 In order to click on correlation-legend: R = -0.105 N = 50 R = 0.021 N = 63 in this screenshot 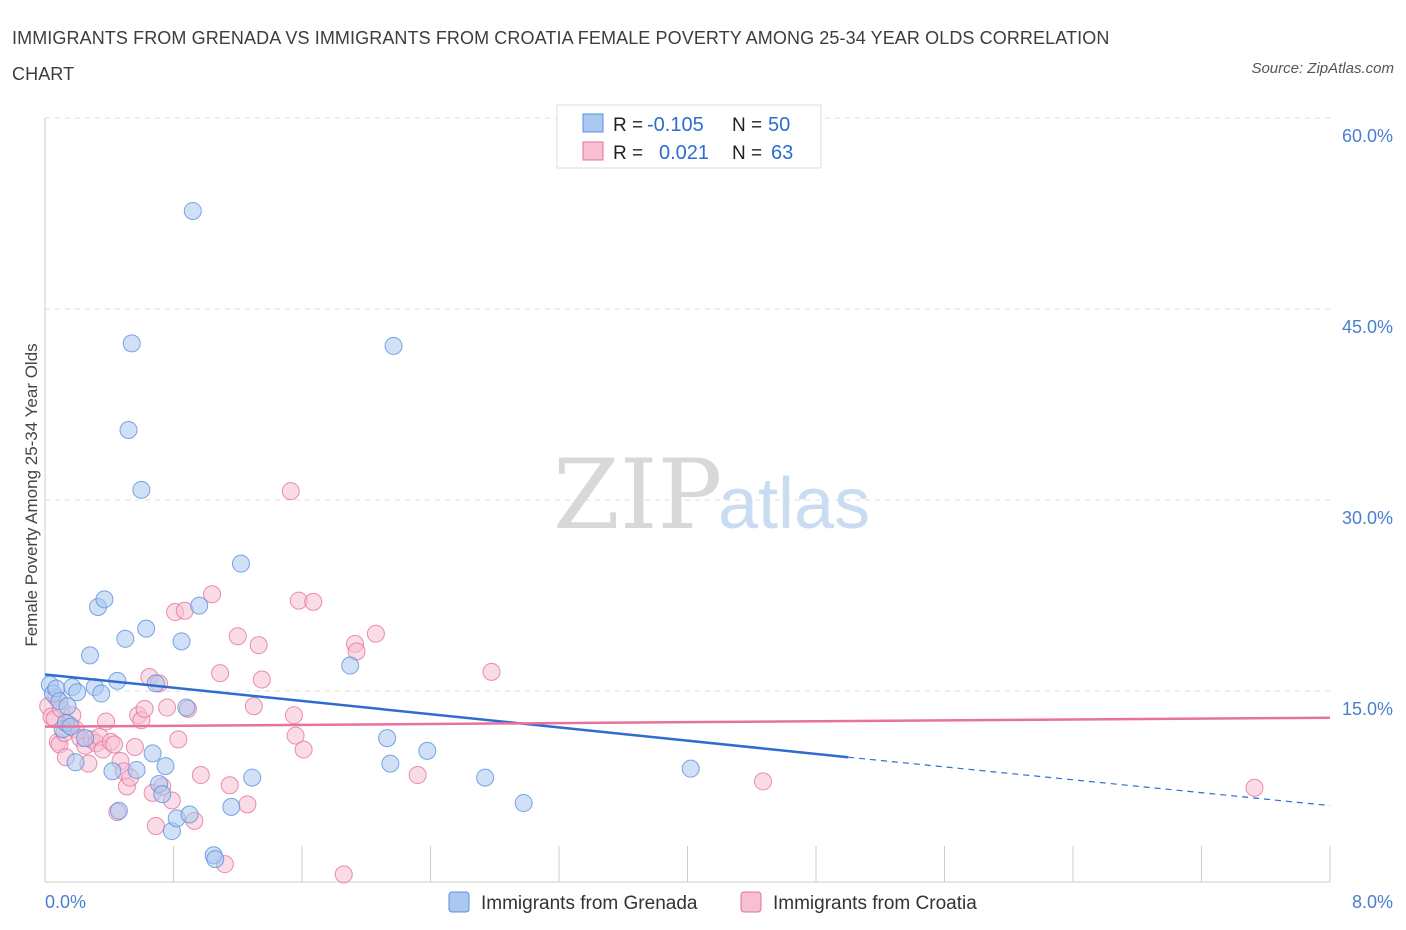, I will do `click(689, 136)`.